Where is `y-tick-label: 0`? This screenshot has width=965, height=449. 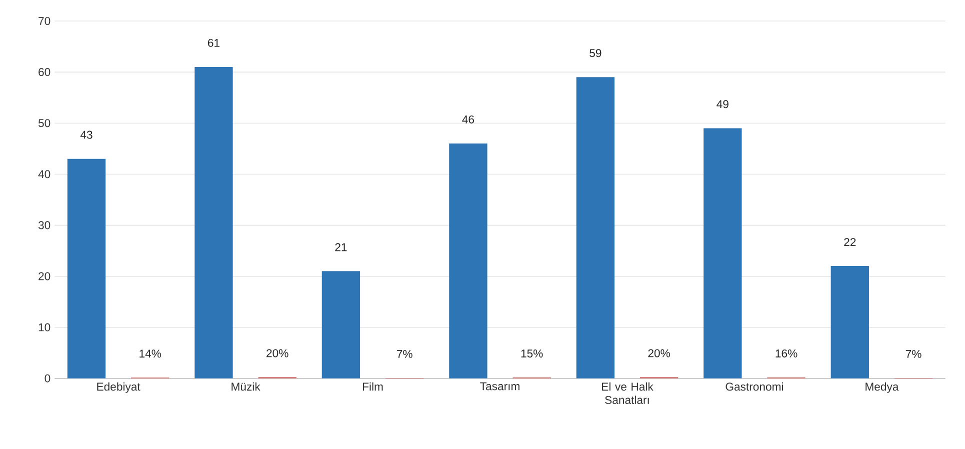 y-tick-label: 0 is located at coordinates (47, 378).